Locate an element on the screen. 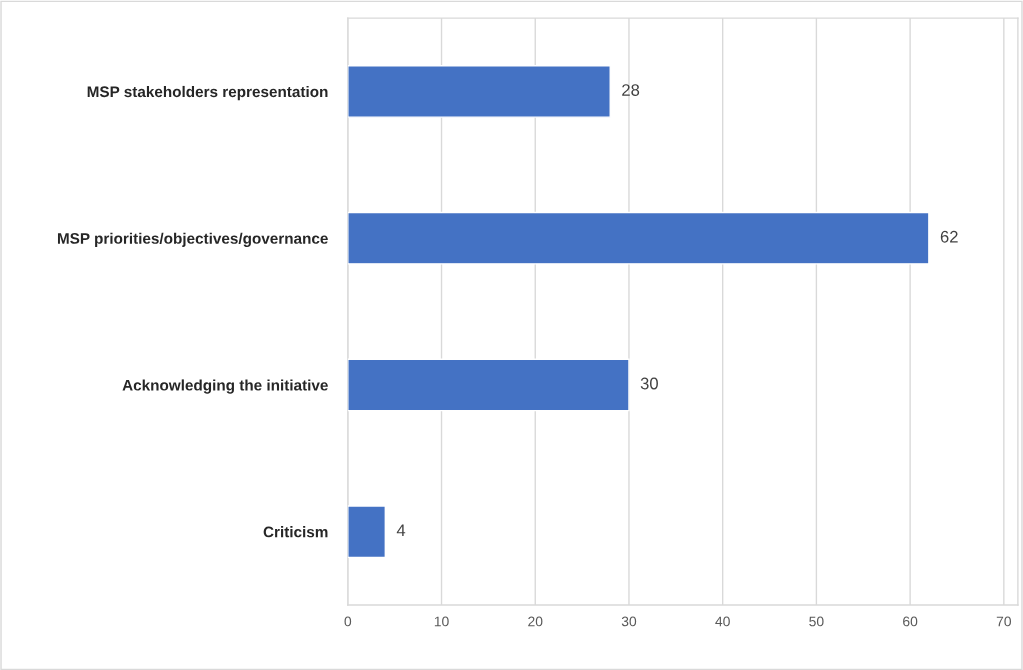 The width and height of the screenshot is (1023, 670). y-tick-label: MSP priorities/objectives/governance is located at coordinates (192, 239).